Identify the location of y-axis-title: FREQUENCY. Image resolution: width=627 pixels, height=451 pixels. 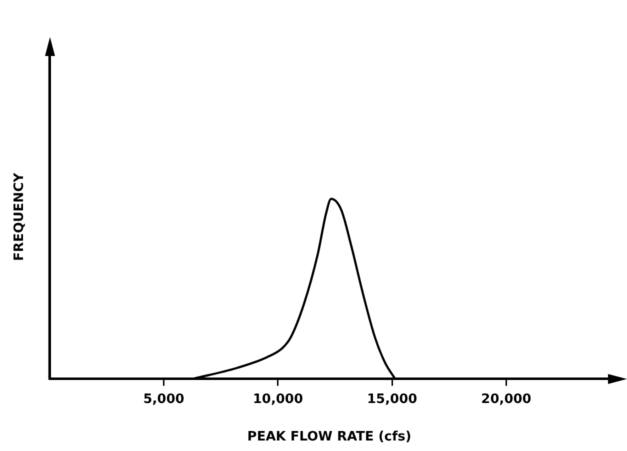
(20, 216).